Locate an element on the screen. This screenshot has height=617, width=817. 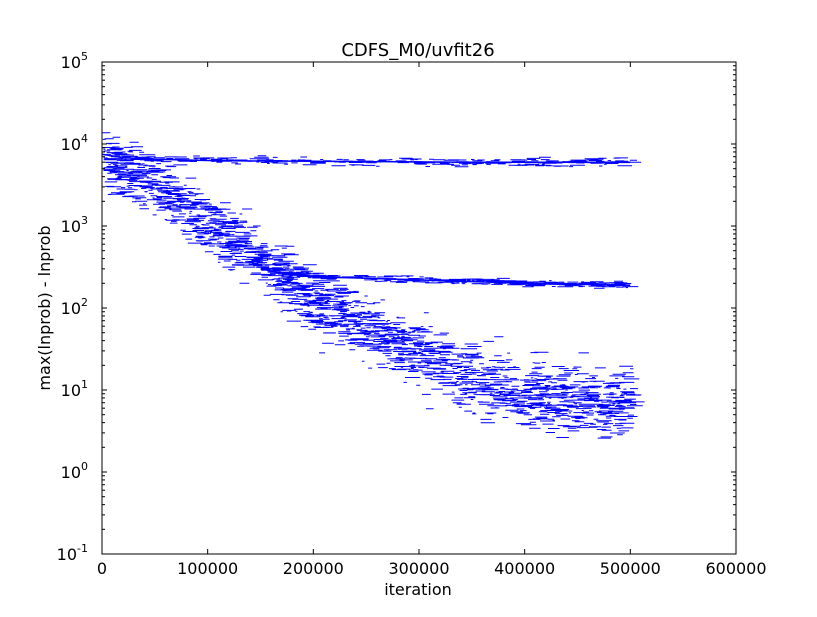
y-tick-label: 10⁻¹ is located at coordinates (72, 553).